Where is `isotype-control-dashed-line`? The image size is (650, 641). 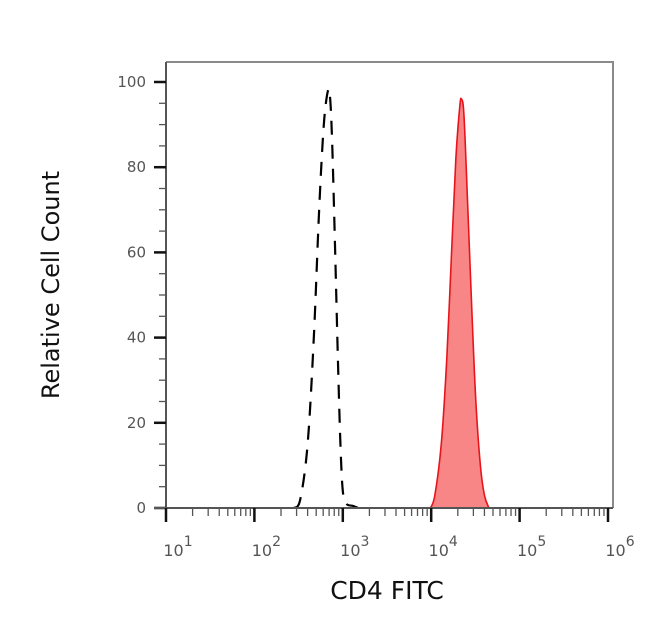
isotype-control-dashed-line is located at coordinates (326, 298).